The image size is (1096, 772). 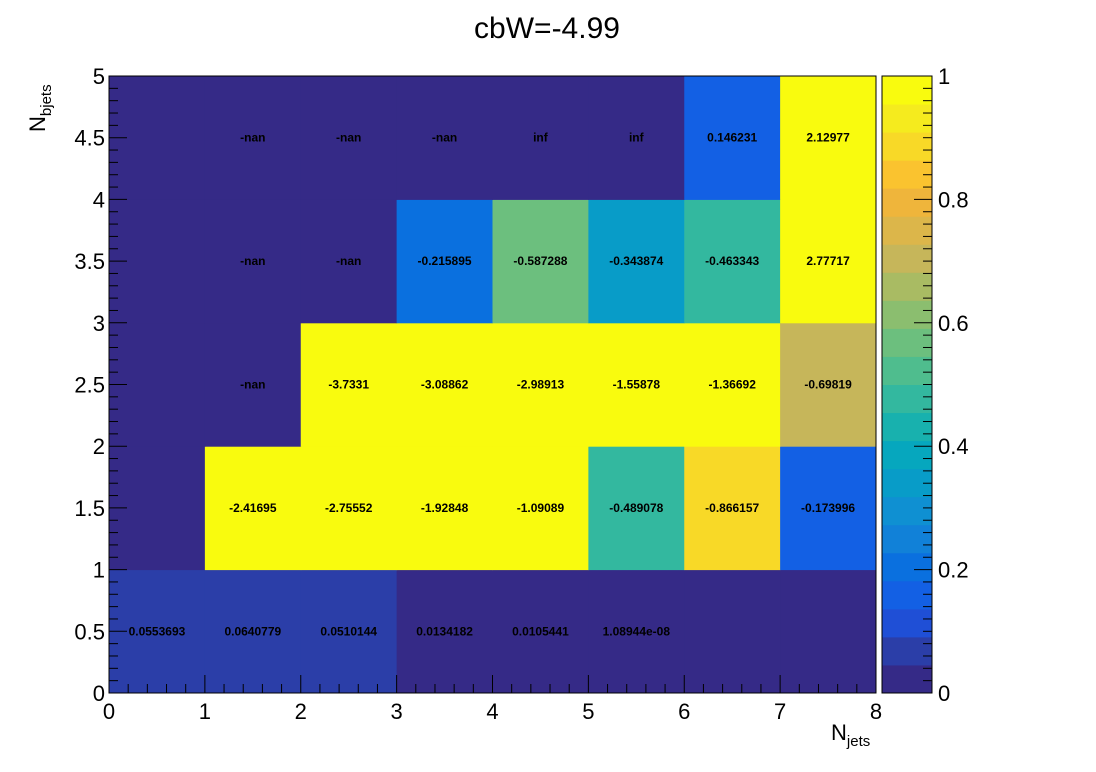 I want to click on cell-value-label: 0.0553693, so click(x=157, y=631).